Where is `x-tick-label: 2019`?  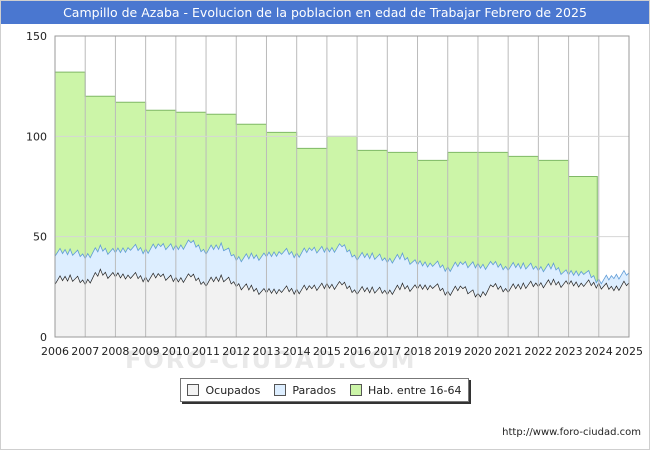 x-tick-label: 2019 is located at coordinates (448, 351).